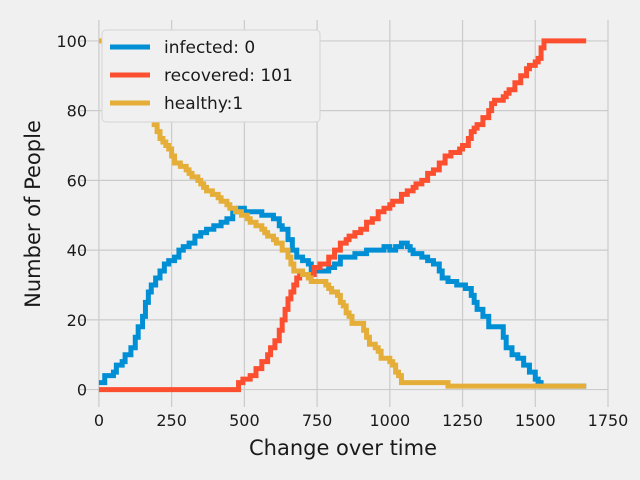 This screenshot has width=640, height=480. What do you see at coordinates (77, 250) in the screenshot?
I see `y-tick-label: 40` at bounding box center [77, 250].